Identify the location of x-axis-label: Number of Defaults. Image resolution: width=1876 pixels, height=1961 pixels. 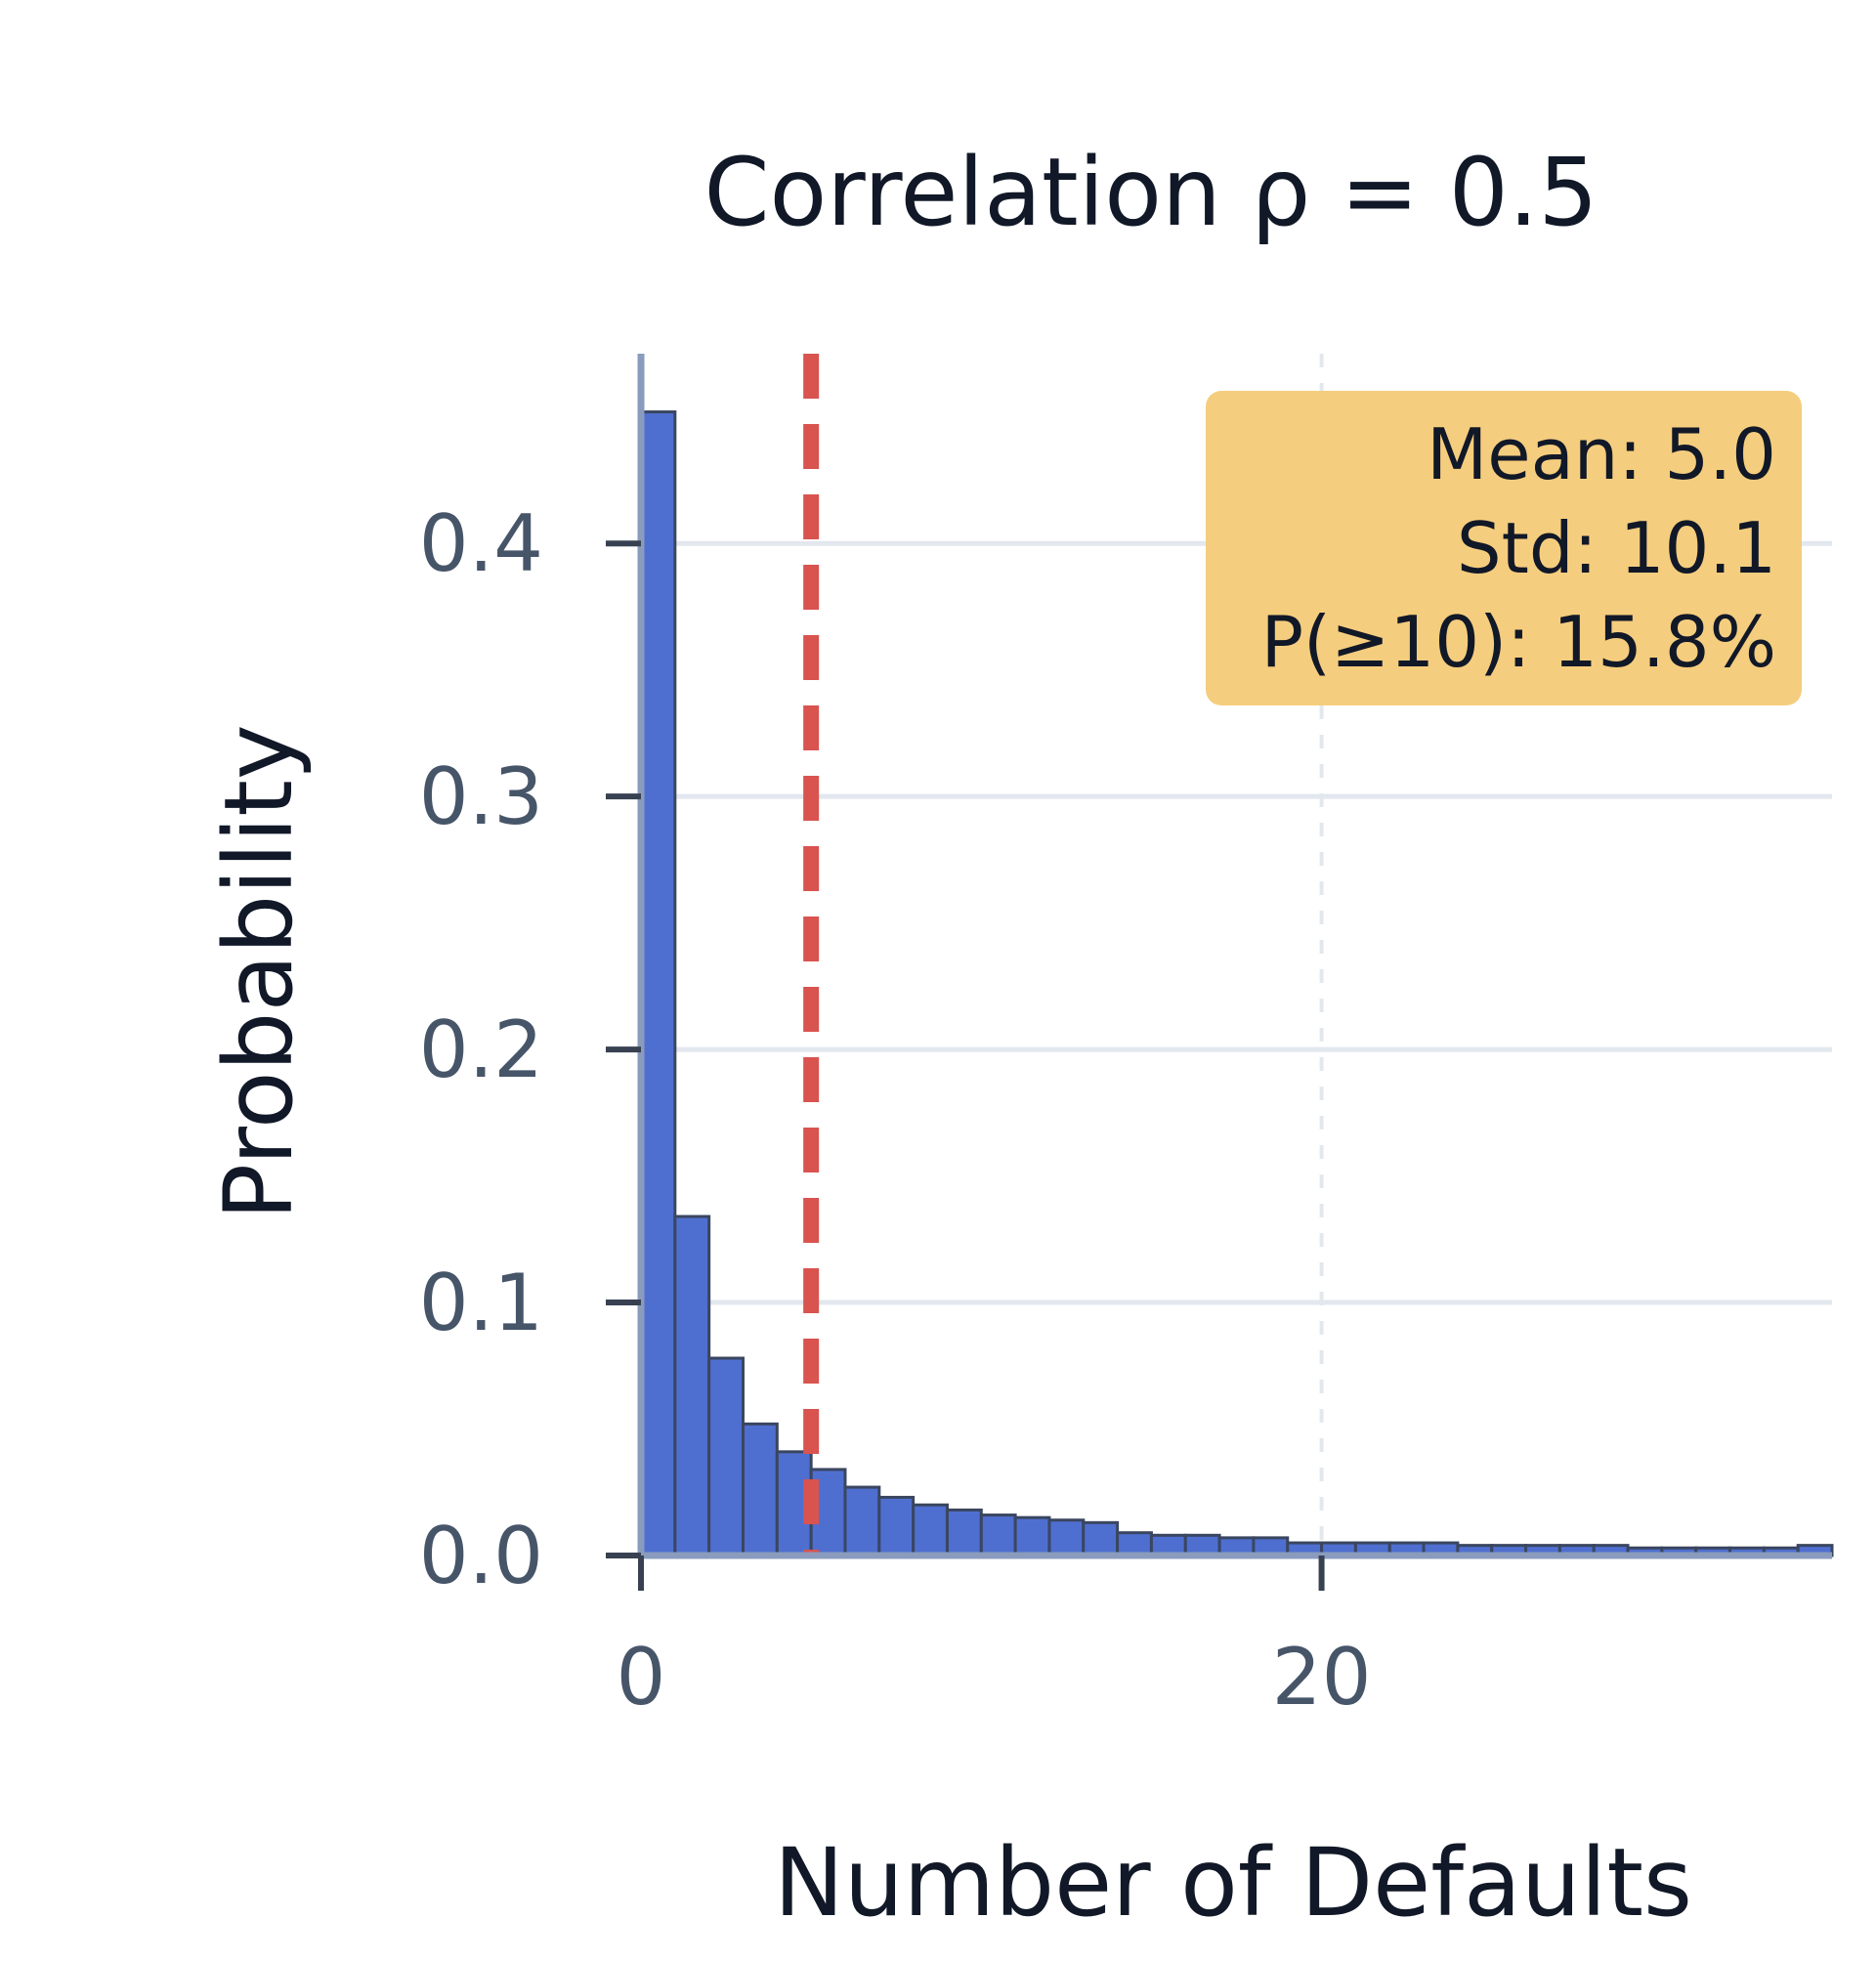
(1233, 1883).